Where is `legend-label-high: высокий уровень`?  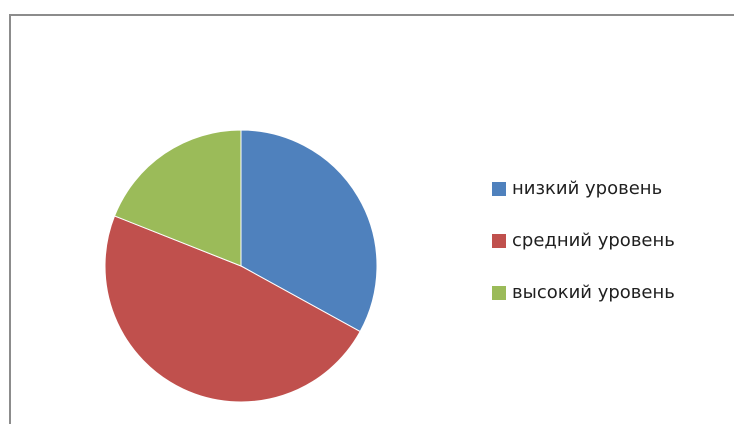
legend-label-high: высокий уровень is located at coordinates (593, 292).